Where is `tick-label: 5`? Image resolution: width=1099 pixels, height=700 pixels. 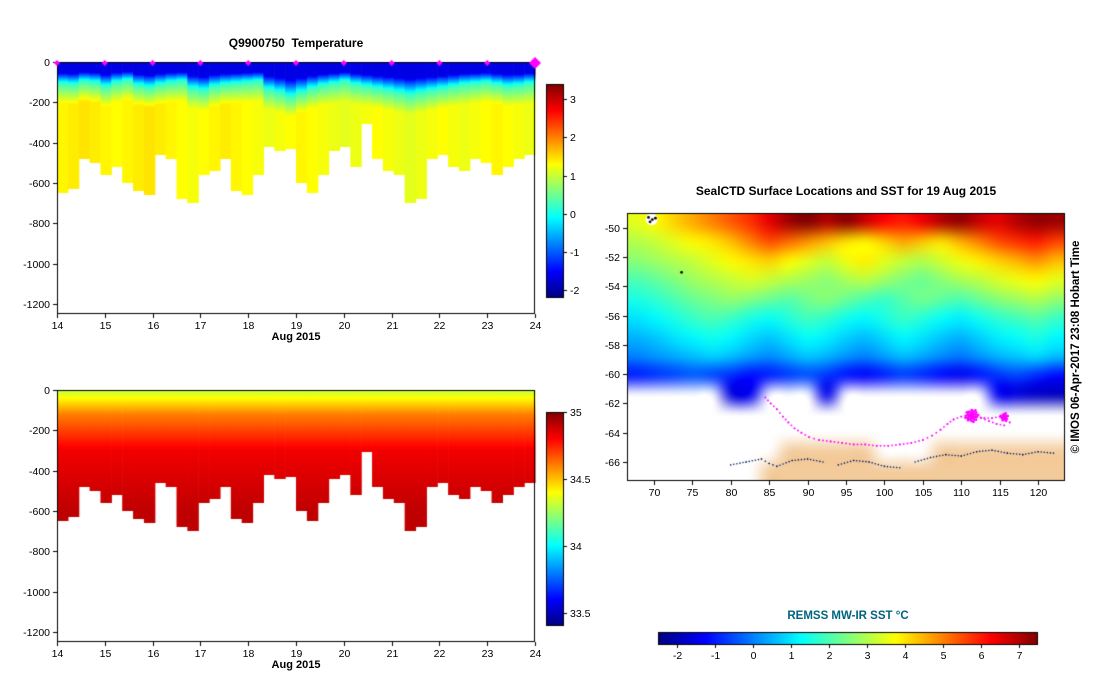
tick-label: 5 is located at coordinates (943, 656).